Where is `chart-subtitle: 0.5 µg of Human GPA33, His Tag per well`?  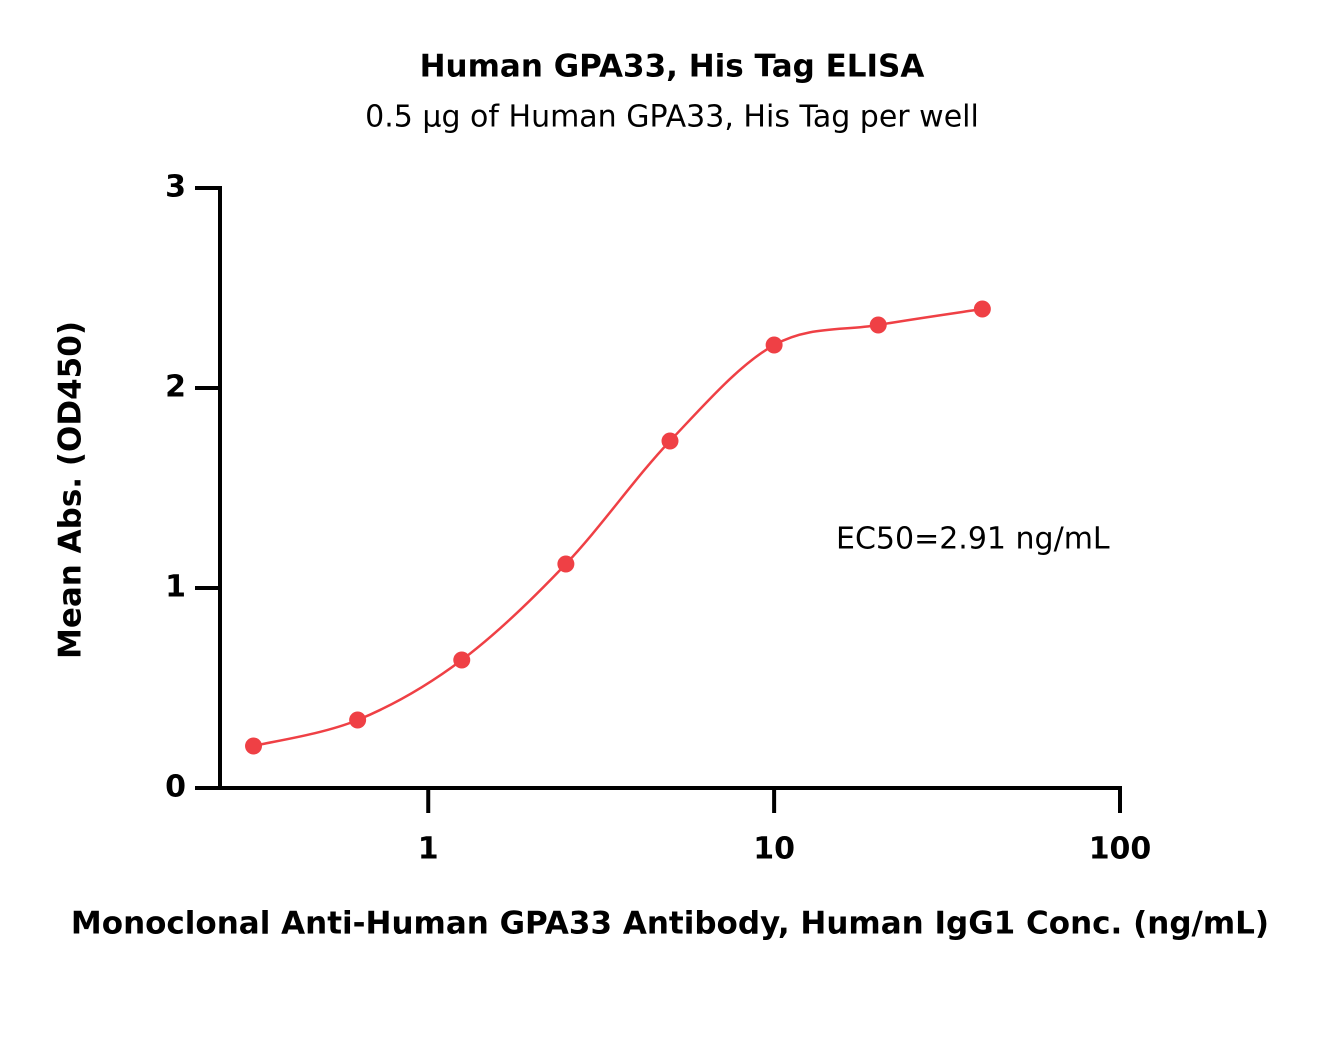
chart-subtitle: 0.5 µg of Human GPA33, His Tag per well is located at coordinates (672, 117).